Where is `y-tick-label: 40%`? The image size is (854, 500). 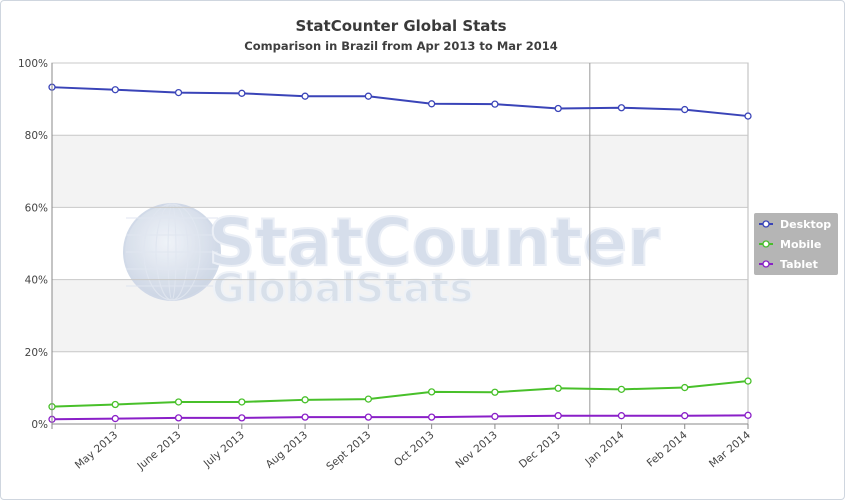 y-tick-label: 40% is located at coordinates (36, 281).